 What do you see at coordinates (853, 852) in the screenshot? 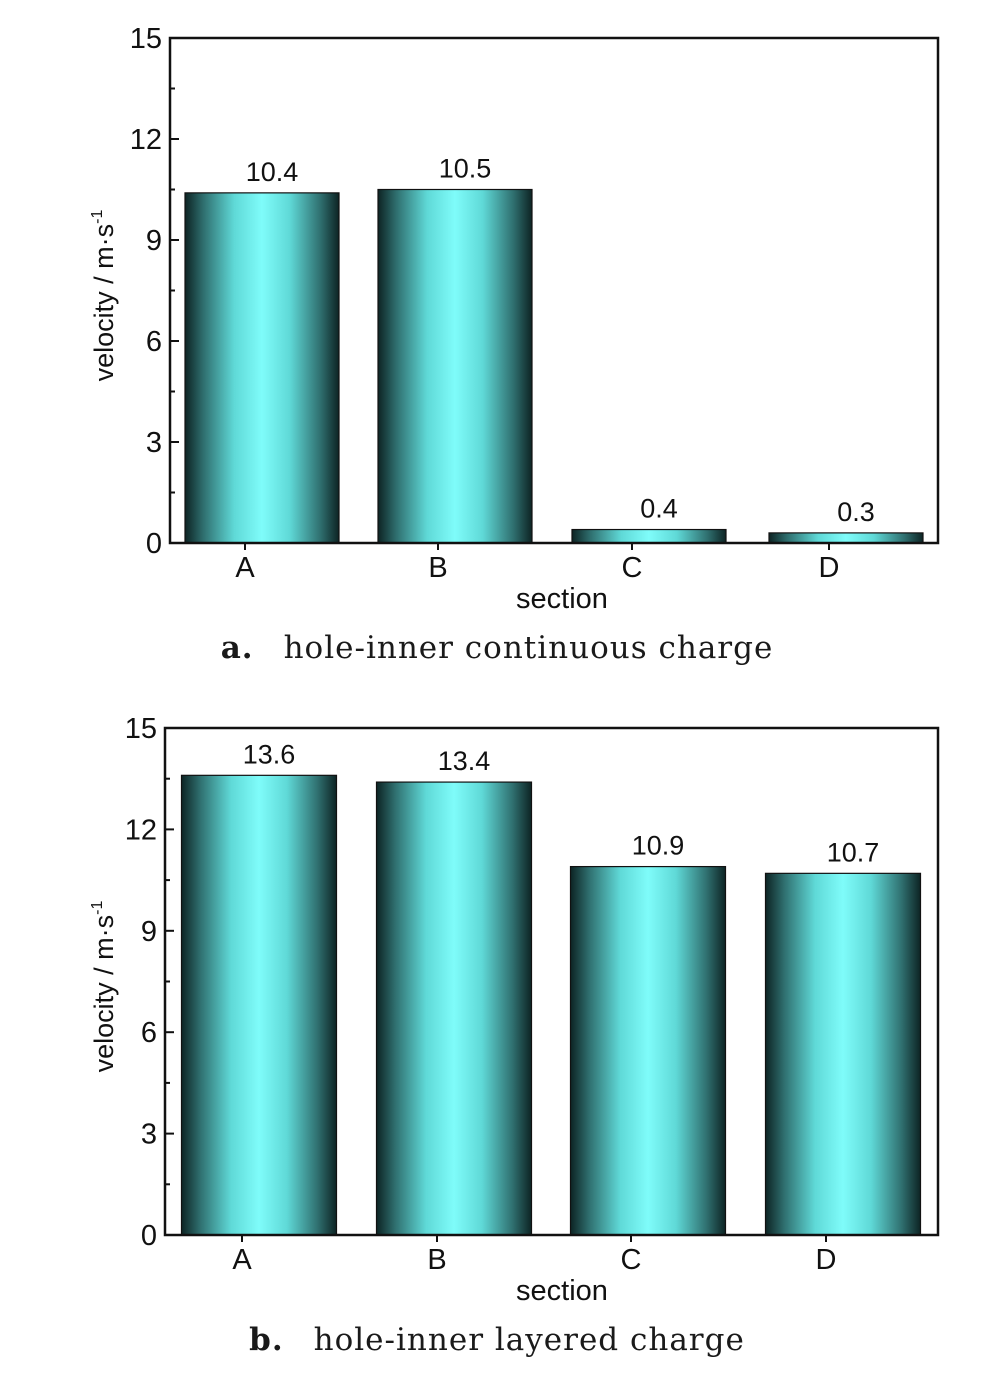
I see `data-label-D: 10.7` at bounding box center [853, 852].